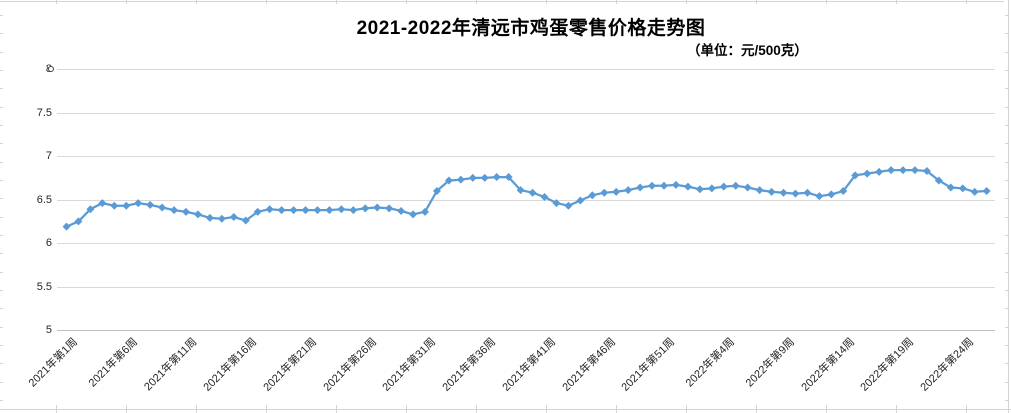 The width and height of the screenshot is (1011, 413). I want to click on chart-title: 2021-2022年清远市鸡蛋零售价格走势图, so click(531, 28).